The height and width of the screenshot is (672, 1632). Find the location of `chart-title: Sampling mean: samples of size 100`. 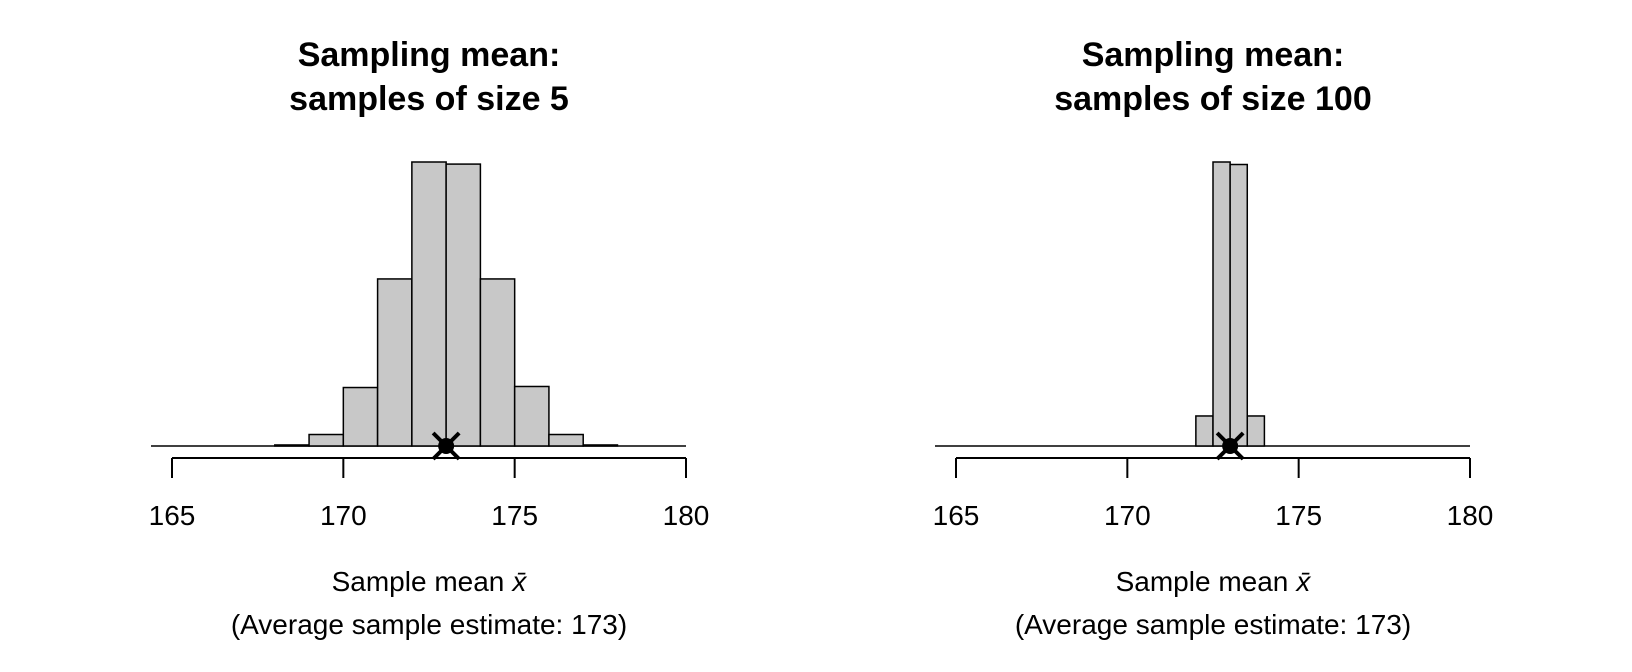

chart-title: Sampling mean: samples of size 100 is located at coordinates (1213, 77).